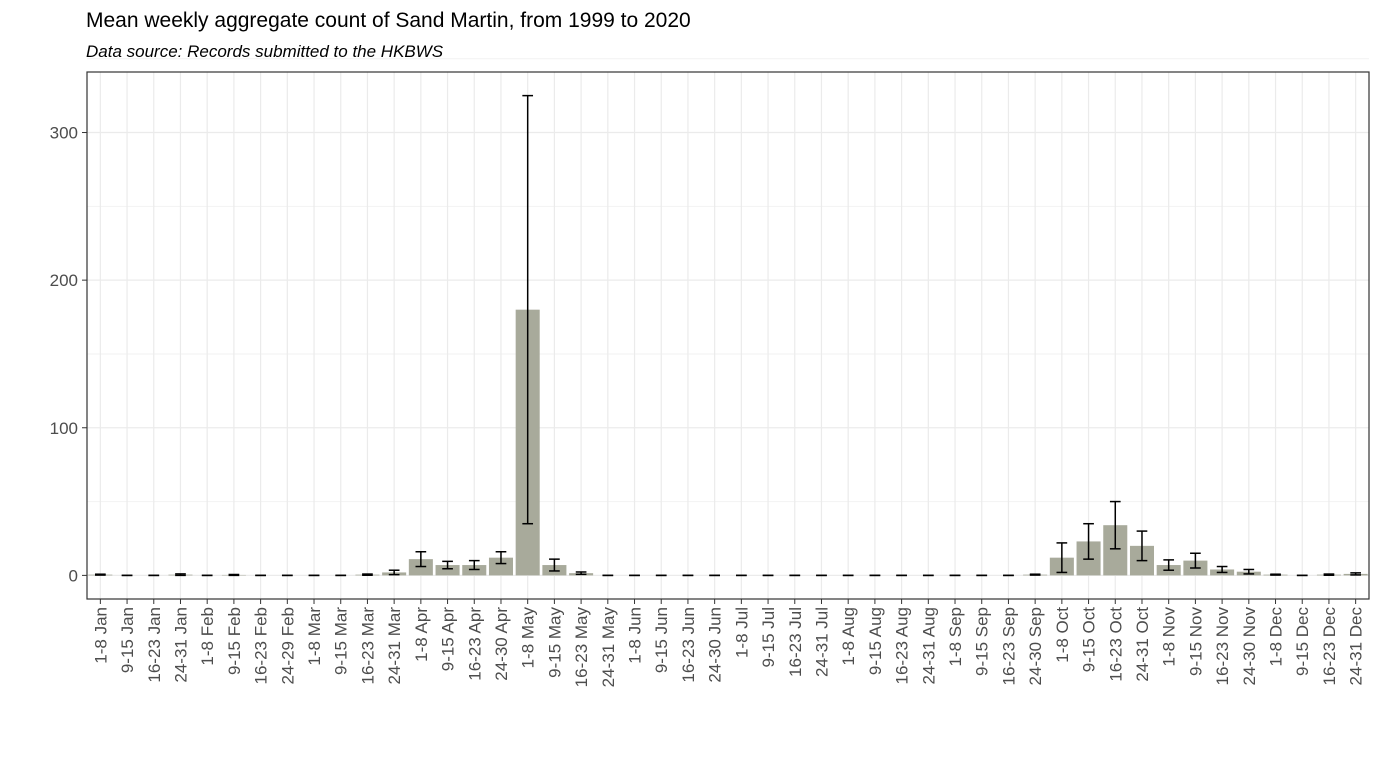 The height and width of the screenshot is (757, 1379). I want to click on x-tick-label: 24-31 Aug, so click(928, 646).